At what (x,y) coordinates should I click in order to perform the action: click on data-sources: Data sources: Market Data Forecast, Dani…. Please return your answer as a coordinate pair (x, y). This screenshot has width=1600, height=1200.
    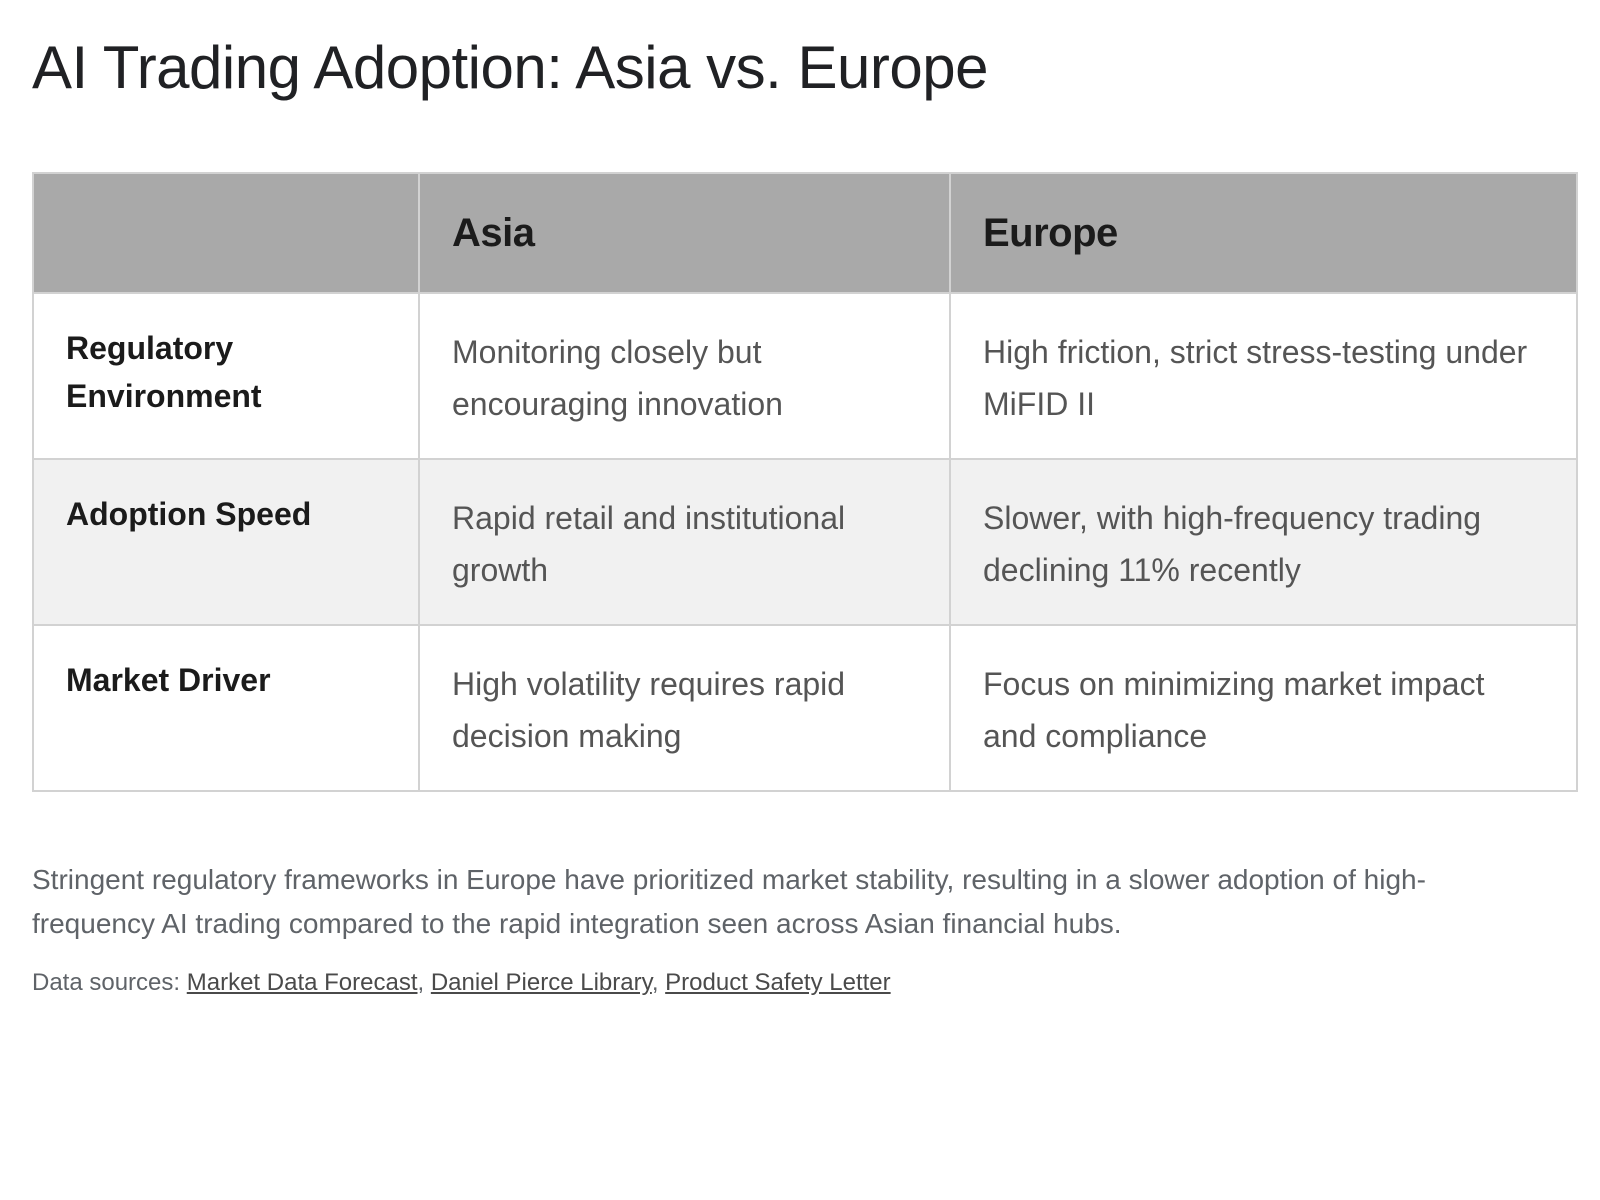
    Looking at the image, I should click on (800, 983).